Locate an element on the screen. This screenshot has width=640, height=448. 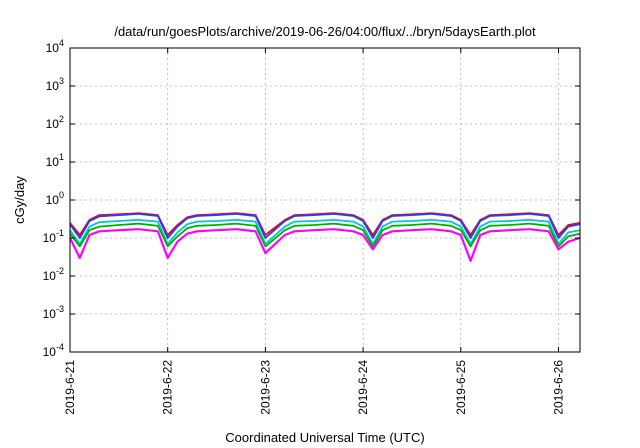
y-tick-label: 10⁻² is located at coordinates (53, 274).